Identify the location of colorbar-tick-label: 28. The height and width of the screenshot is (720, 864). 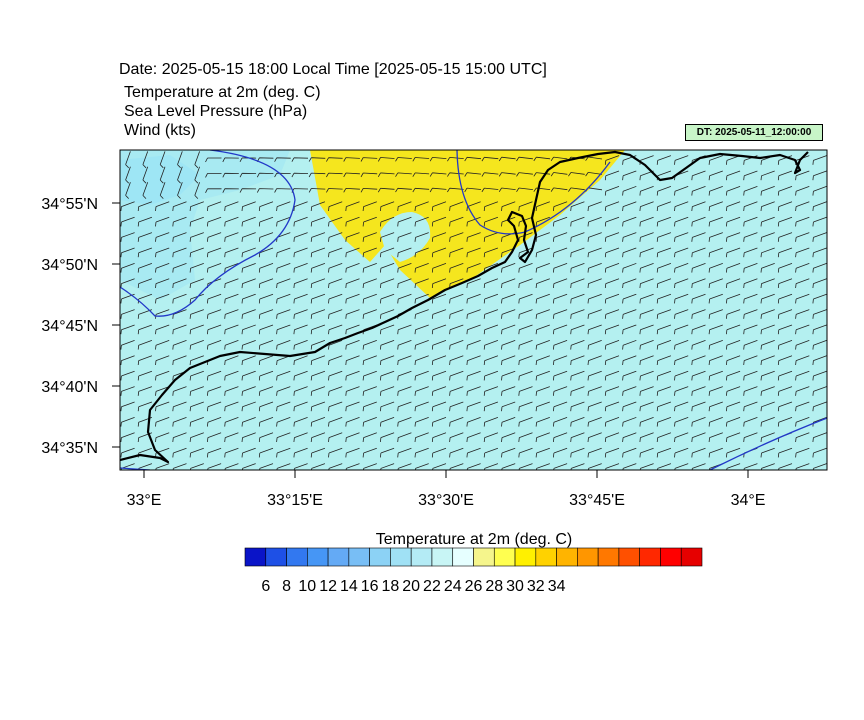
(494, 586).